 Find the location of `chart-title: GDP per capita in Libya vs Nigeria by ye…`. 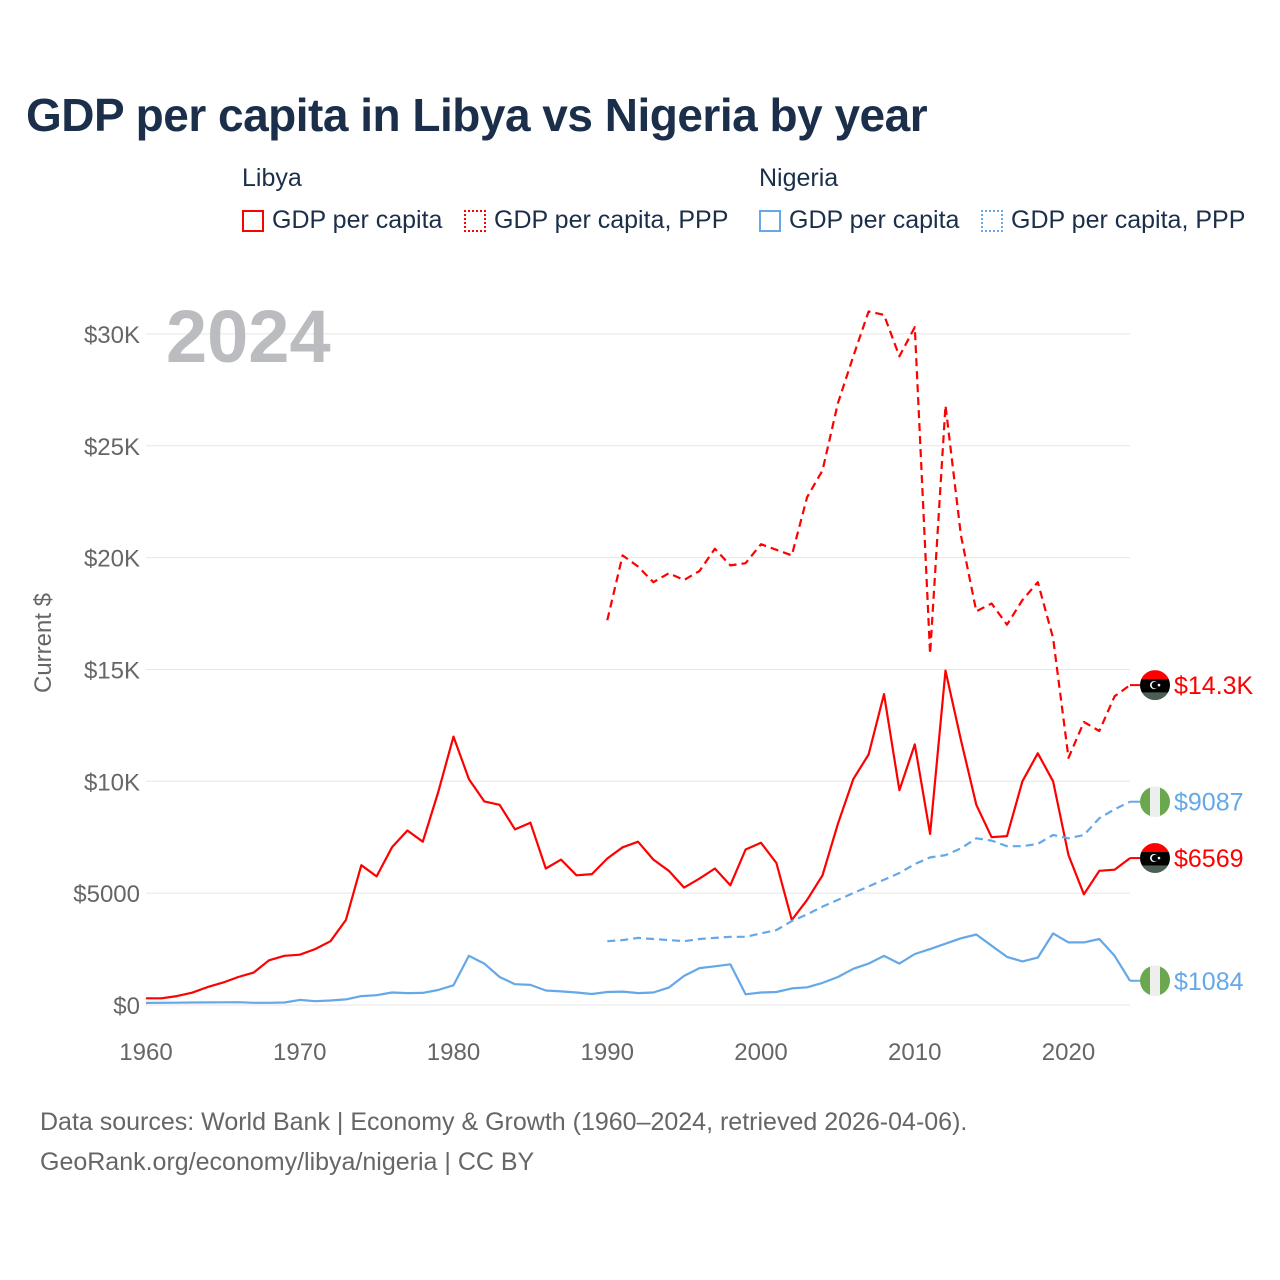

chart-title: GDP per capita in Libya vs Nigeria by ye… is located at coordinates (477, 115).